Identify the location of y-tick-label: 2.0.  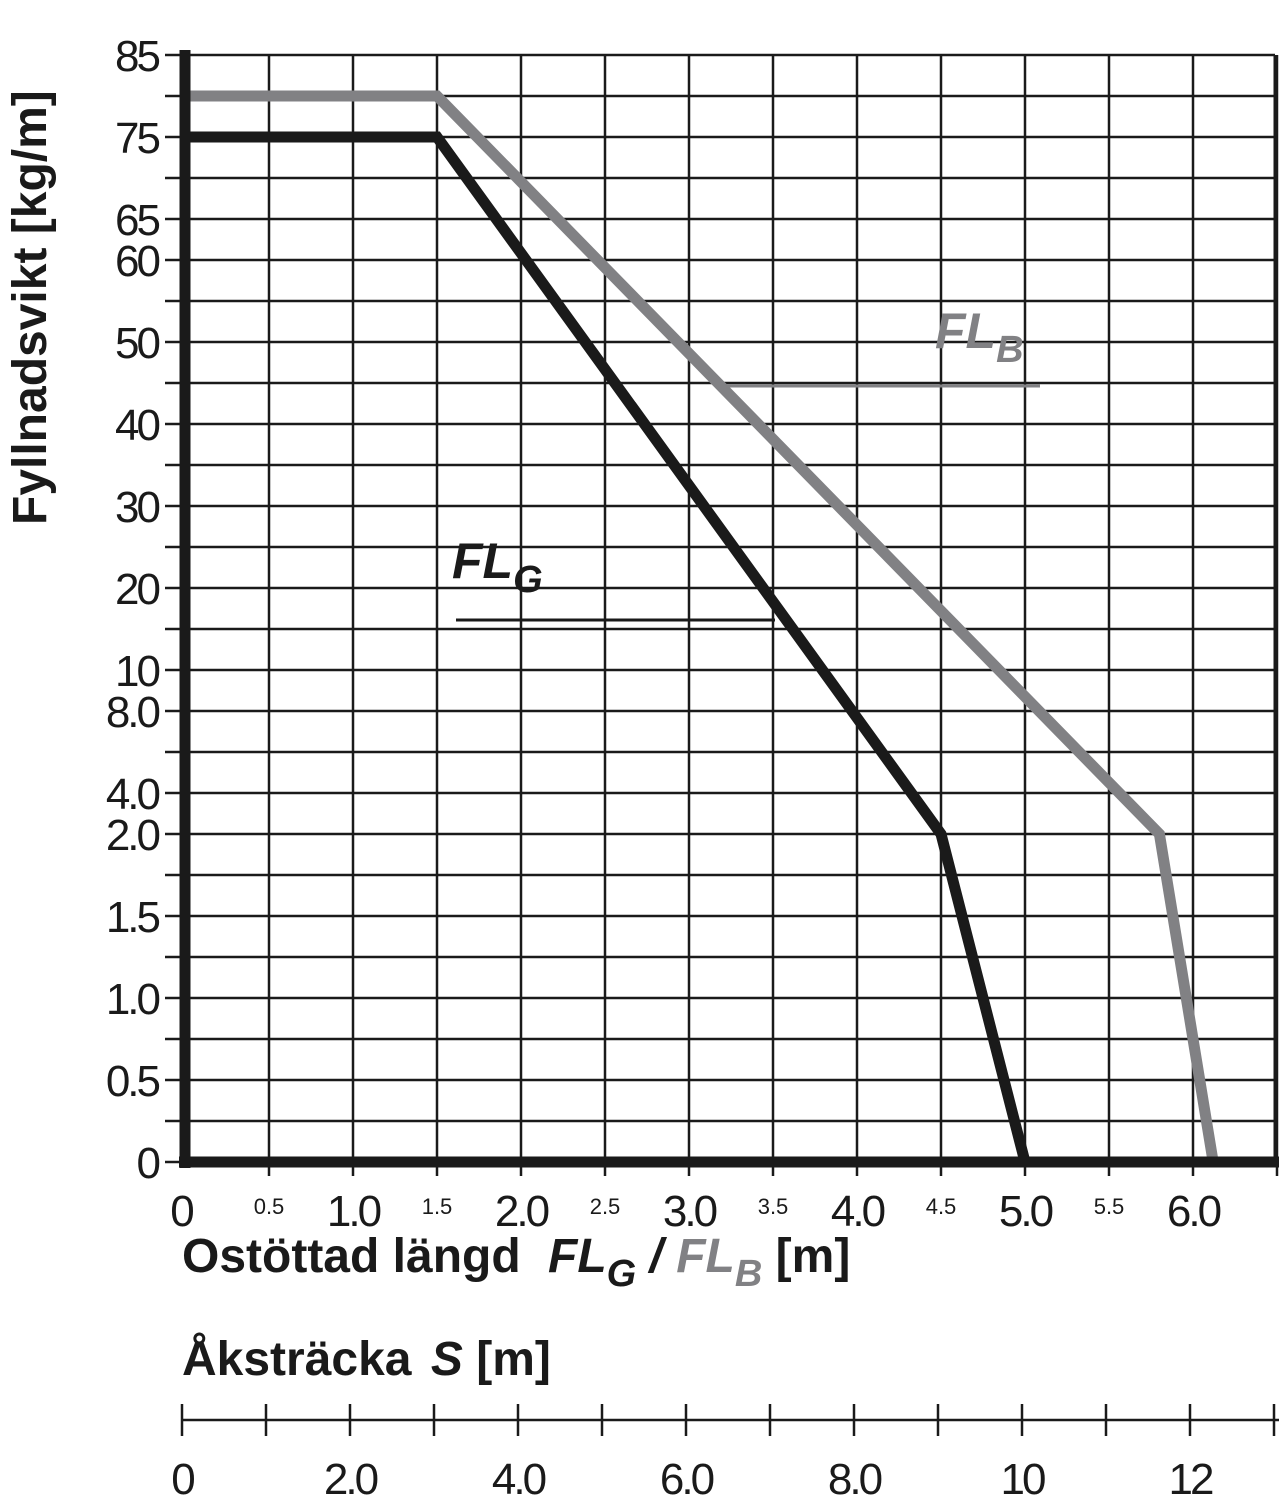
(133, 835).